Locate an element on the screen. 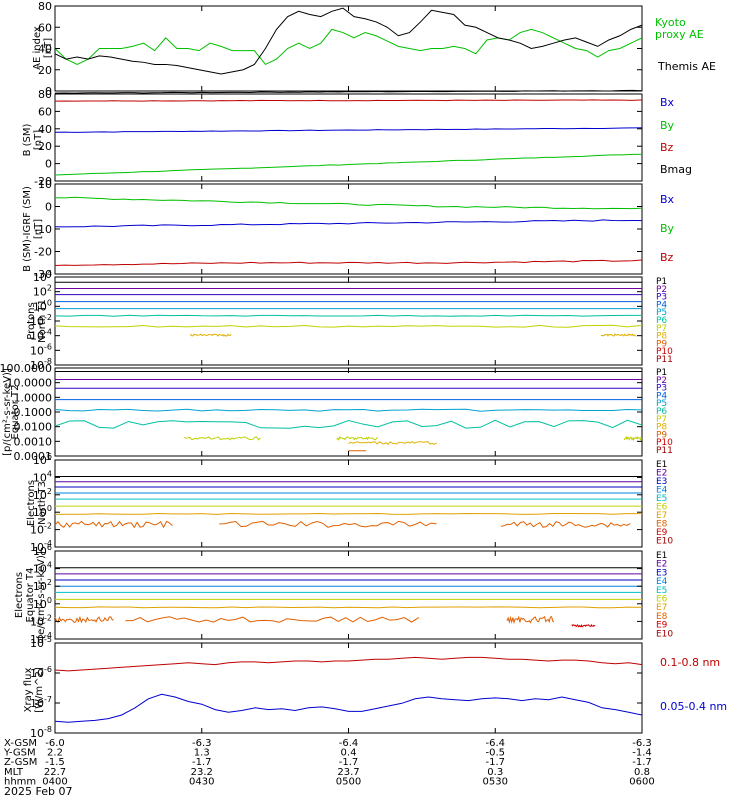 This screenshot has height=800, width=750. legend-bz: Bz is located at coordinates (667, 147).